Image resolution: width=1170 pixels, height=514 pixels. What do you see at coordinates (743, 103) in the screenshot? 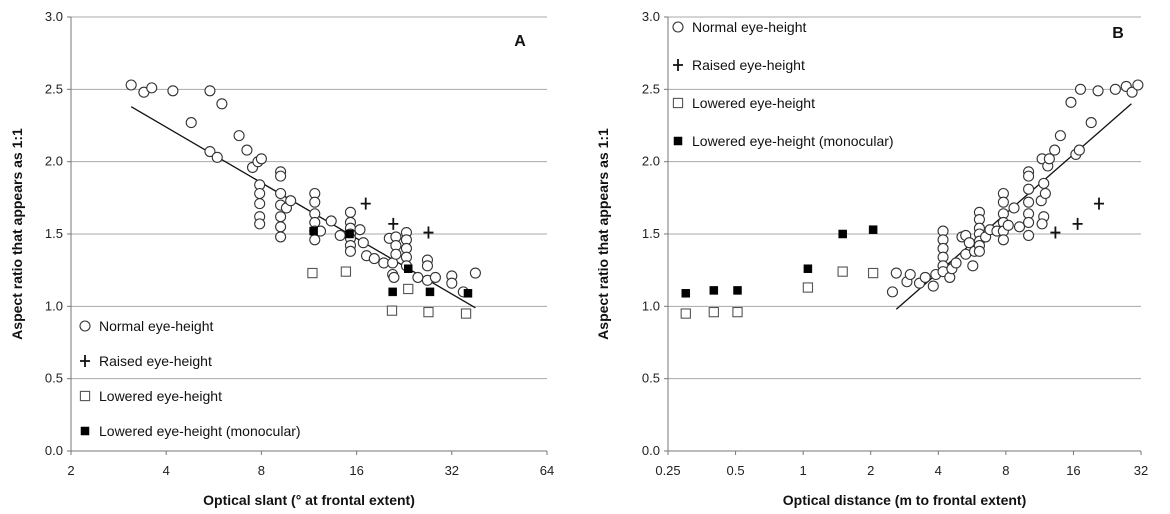
I see `legend-item: Lowered eye-height` at bounding box center [743, 103].